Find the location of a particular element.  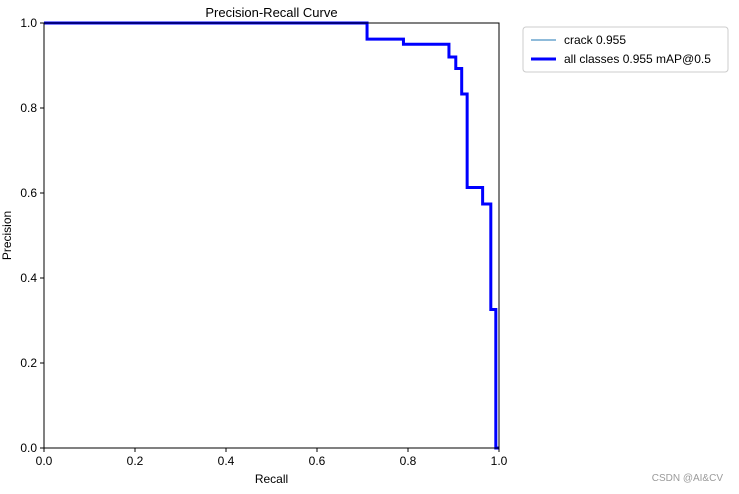

chart-title: Precision-Recall Curve is located at coordinates (271, 12).